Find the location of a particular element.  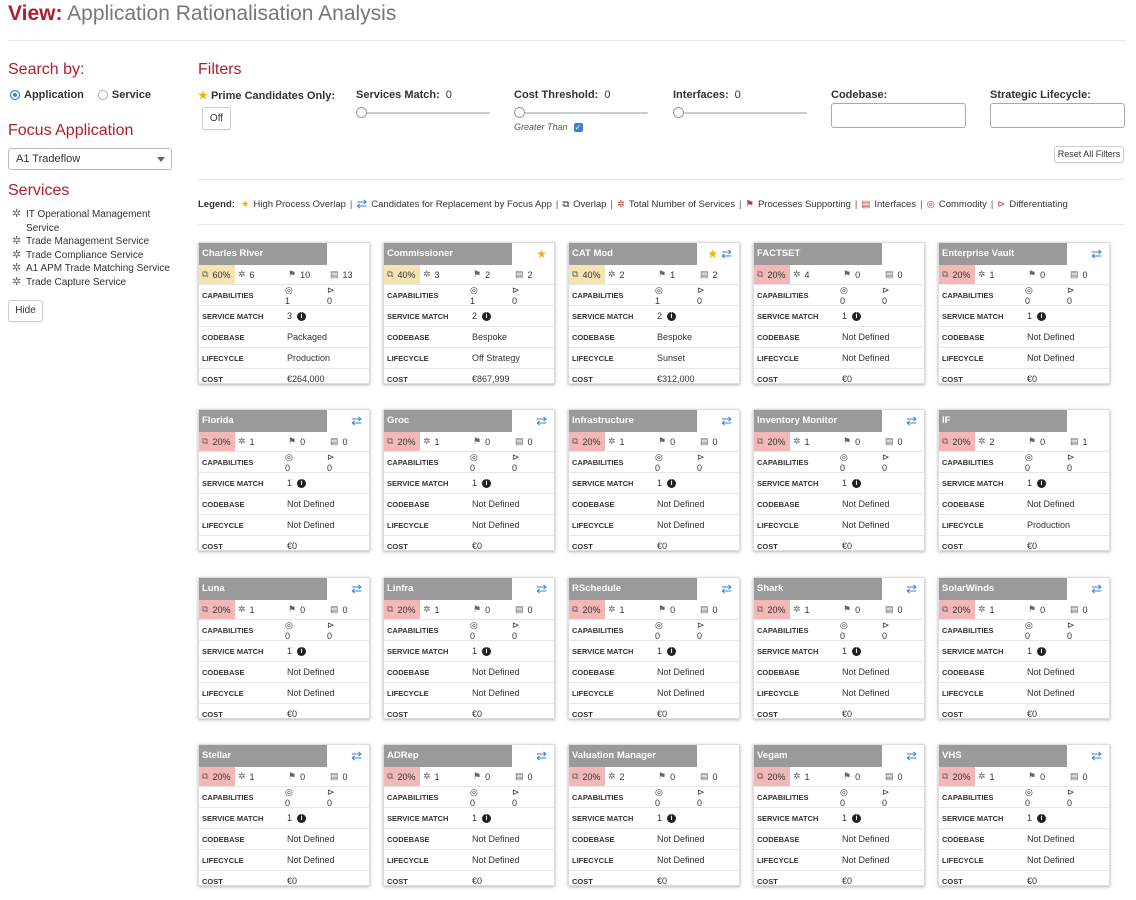

reset-all-filters-button: Reset All Filters is located at coordinates (1089, 154).